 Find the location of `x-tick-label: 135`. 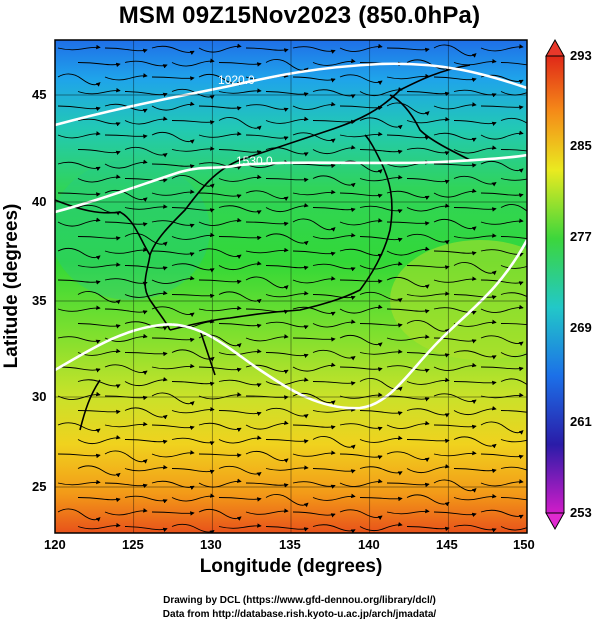

x-tick-label: 135 is located at coordinates (290, 544).